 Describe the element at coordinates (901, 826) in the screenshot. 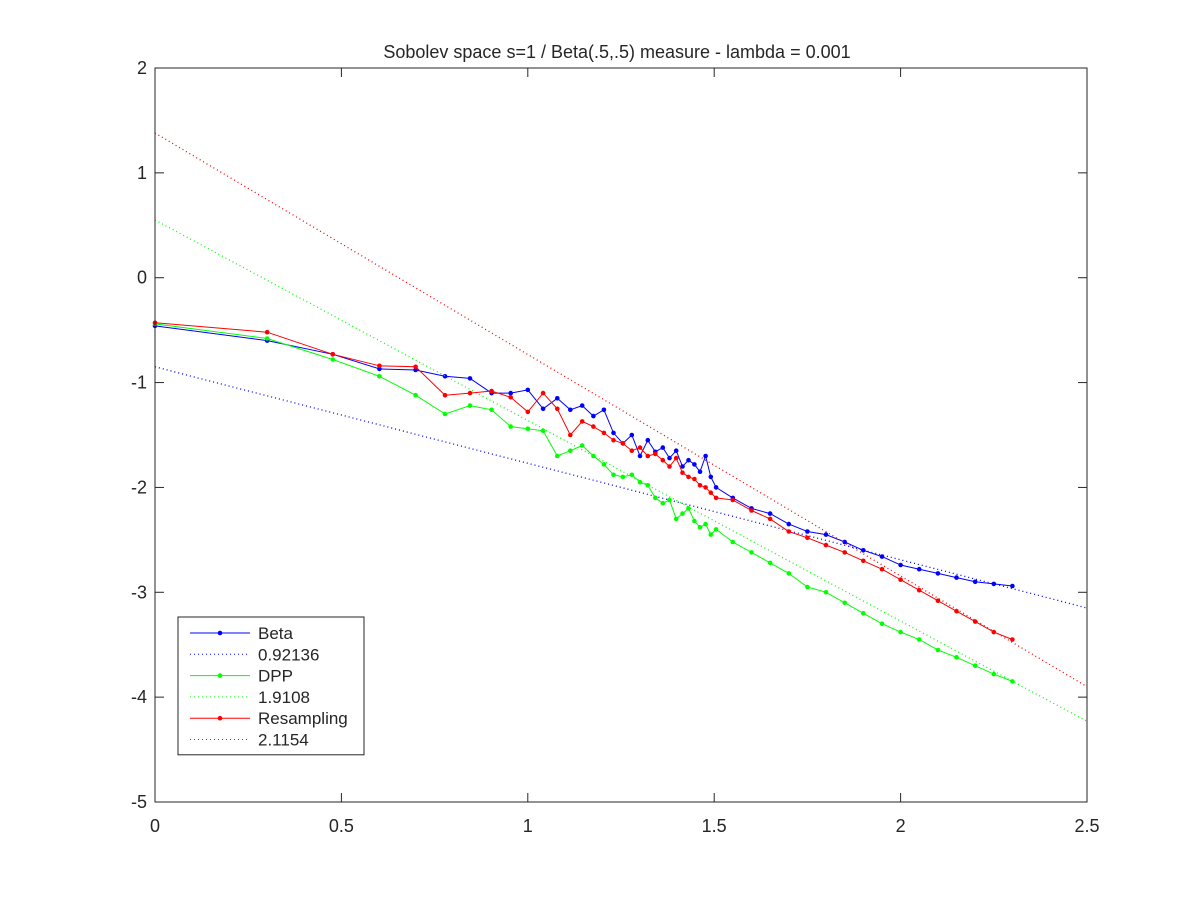

I see `x-tick-label: 2` at that location.